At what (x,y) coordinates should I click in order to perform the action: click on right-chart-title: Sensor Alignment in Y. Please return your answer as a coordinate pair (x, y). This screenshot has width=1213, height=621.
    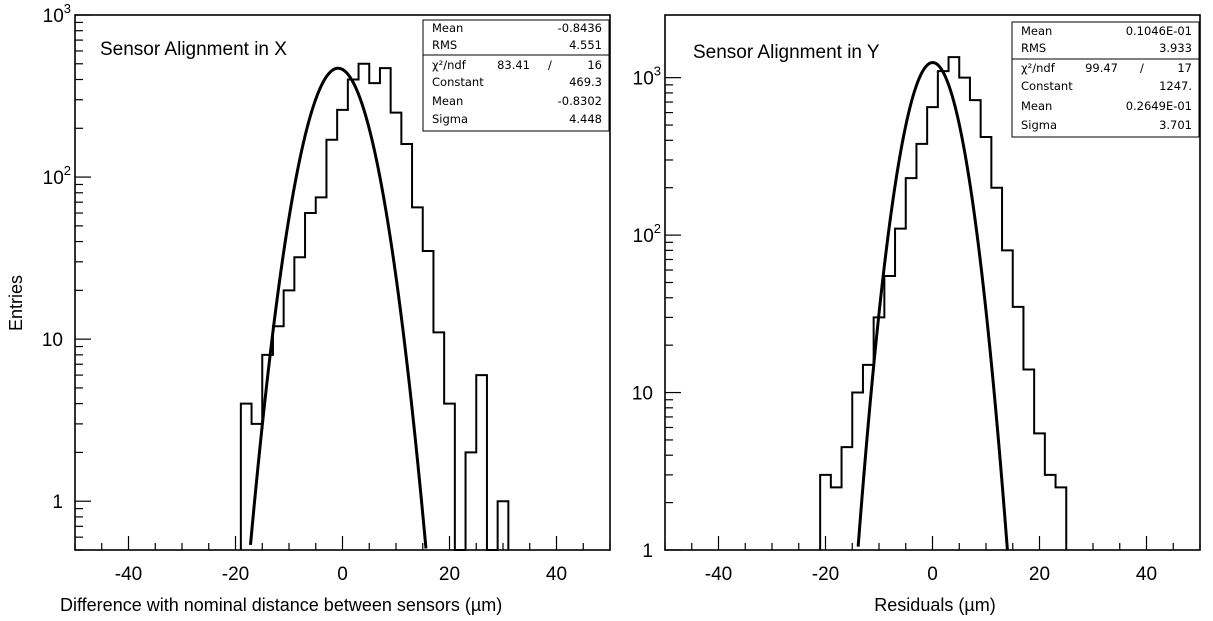
    Looking at the image, I should click on (786, 52).